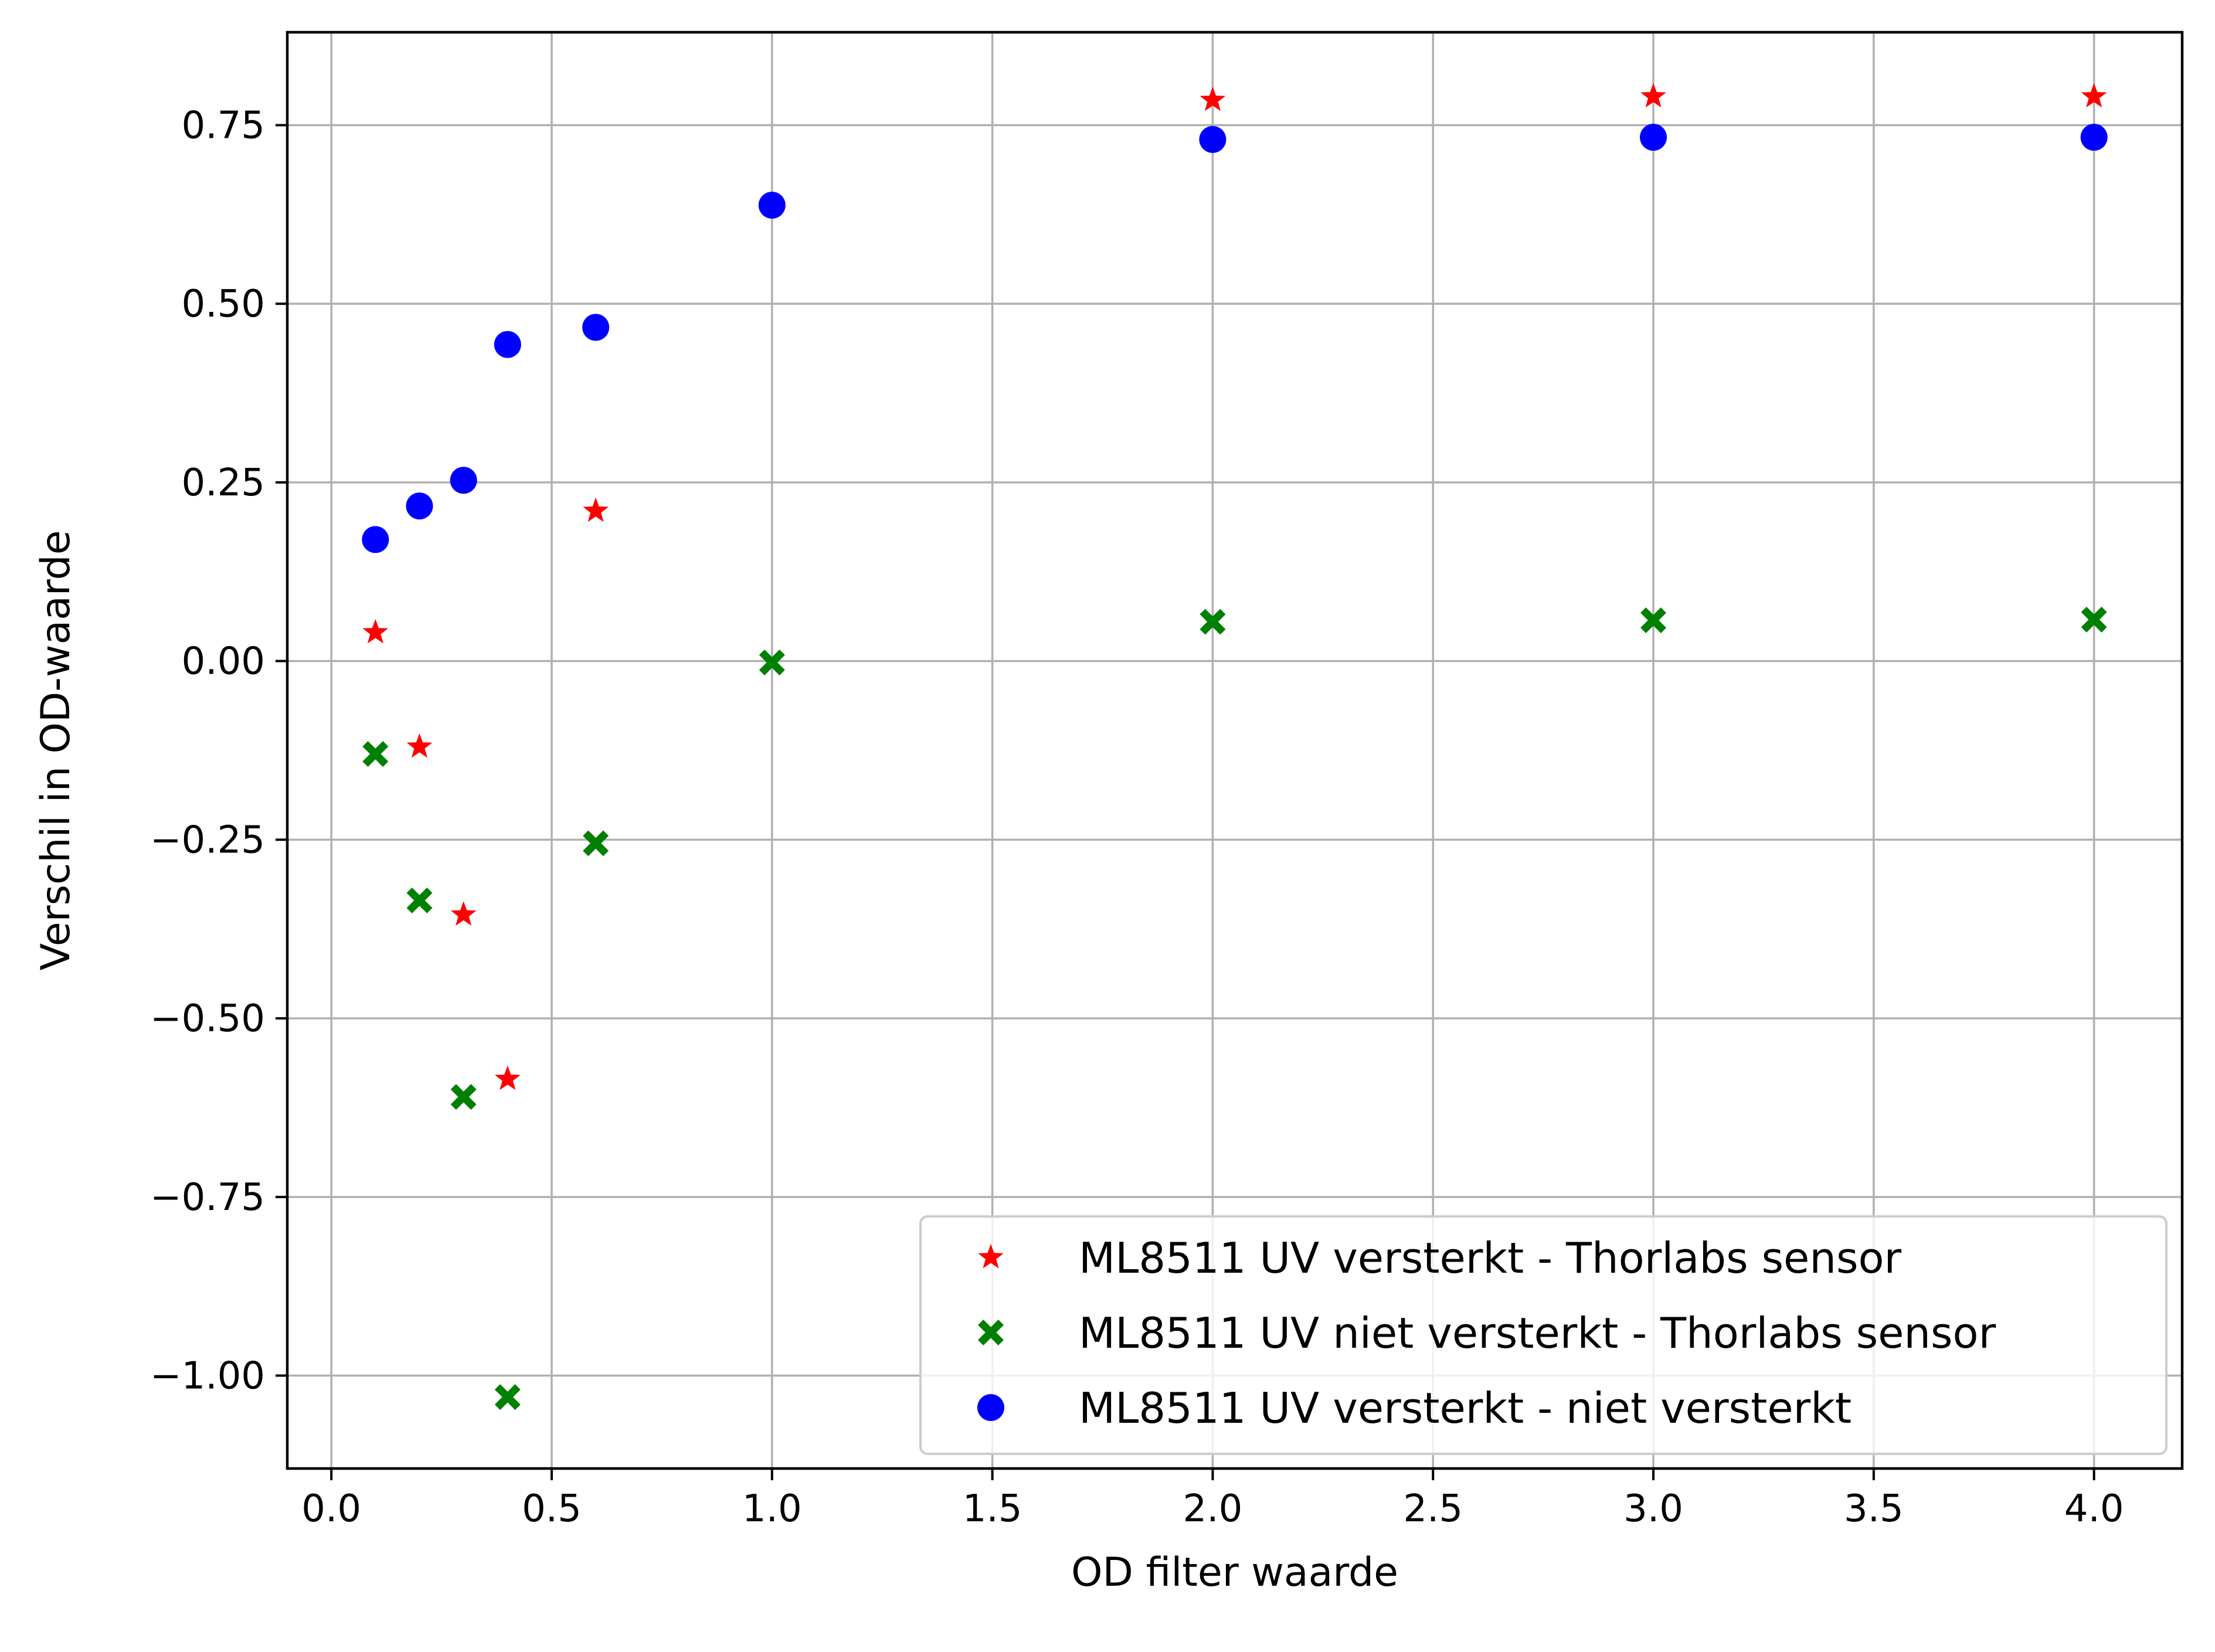 This screenshot has width=2215, height=1652. Describe the element at coordinates (224, 483) in the screenshot. I see `y-tick-label: 0.25` at that location.